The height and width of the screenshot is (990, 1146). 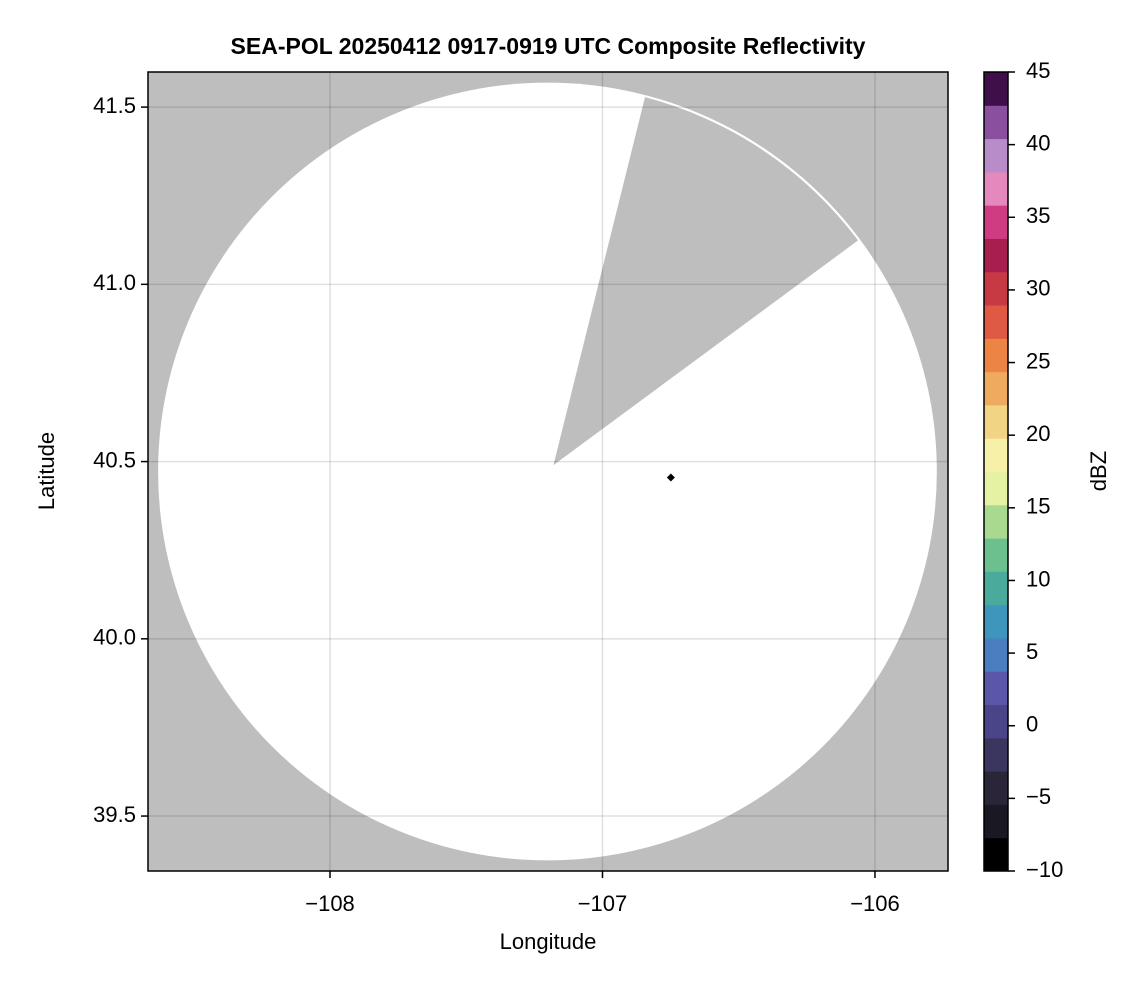 I want to click on colorbar-tick-label: 35, so click(x=1038, y=215).